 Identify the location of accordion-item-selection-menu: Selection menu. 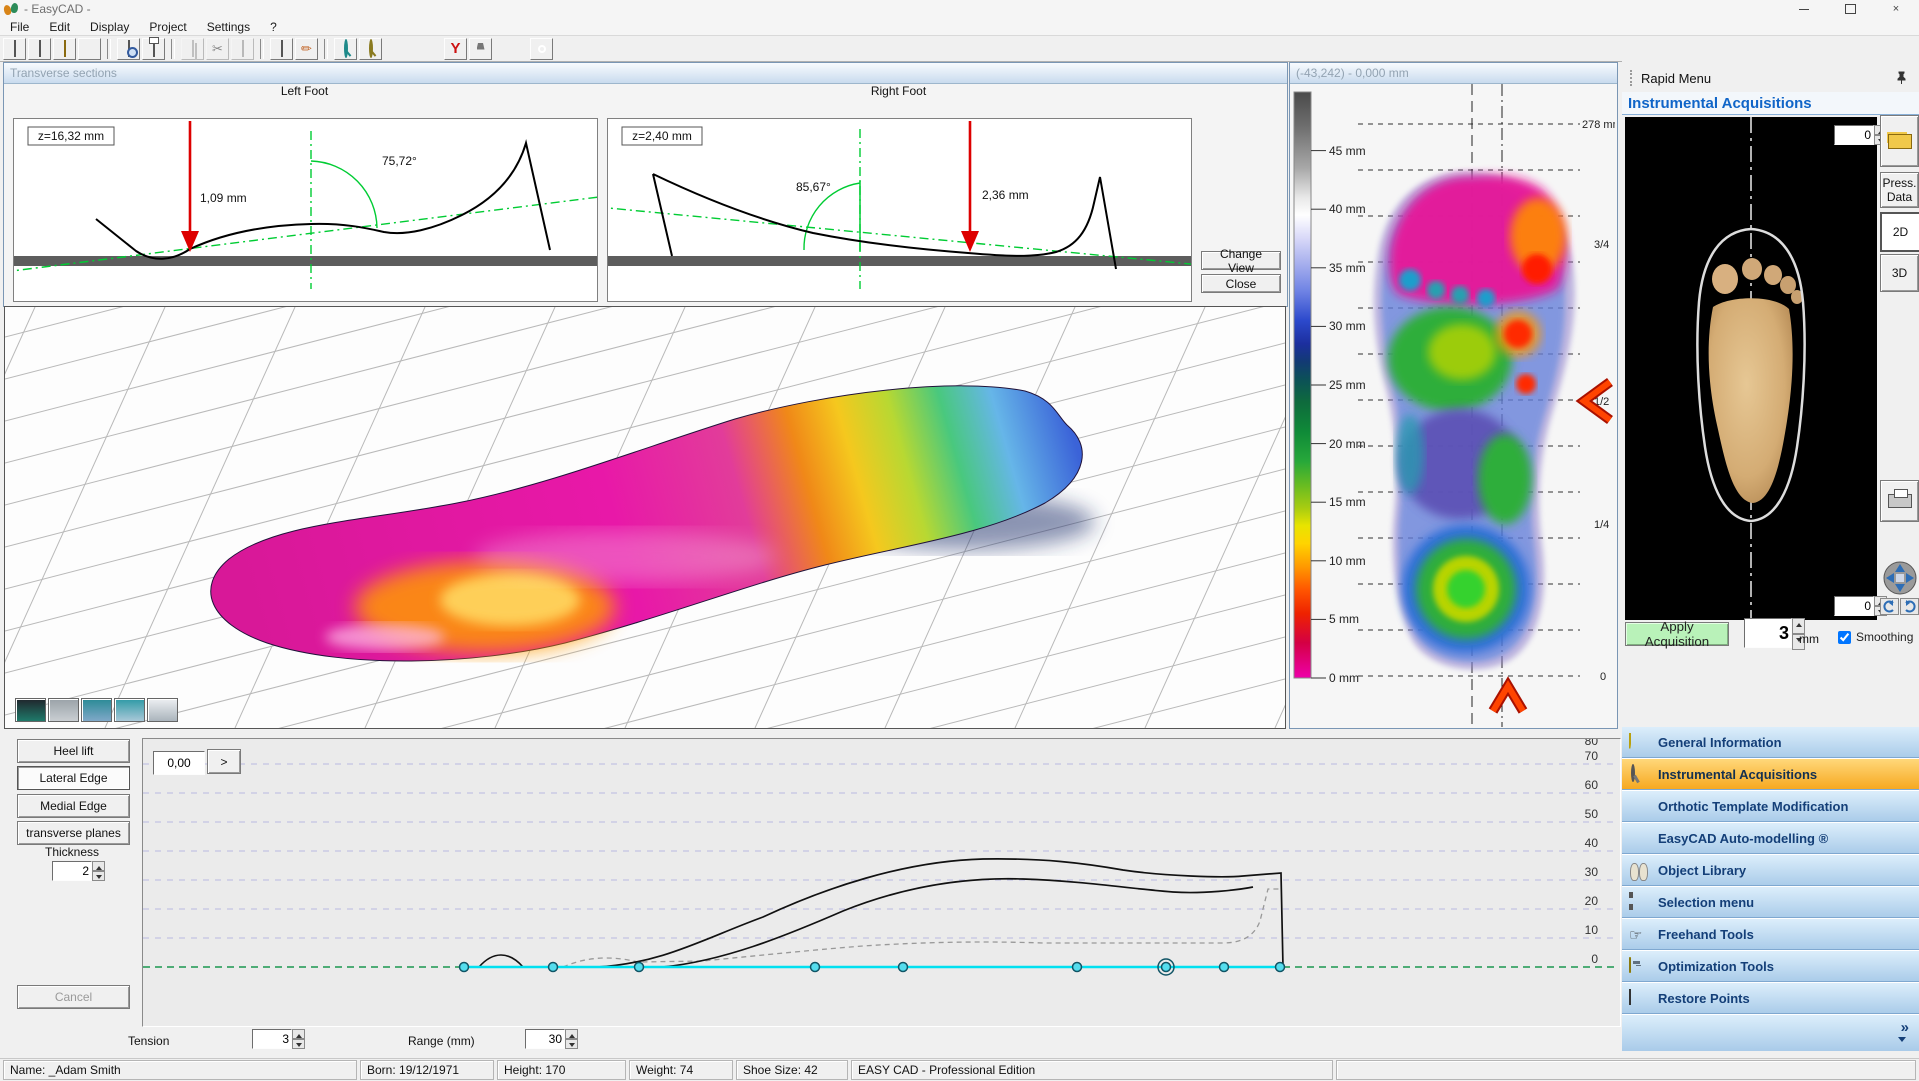
(1770, 903).